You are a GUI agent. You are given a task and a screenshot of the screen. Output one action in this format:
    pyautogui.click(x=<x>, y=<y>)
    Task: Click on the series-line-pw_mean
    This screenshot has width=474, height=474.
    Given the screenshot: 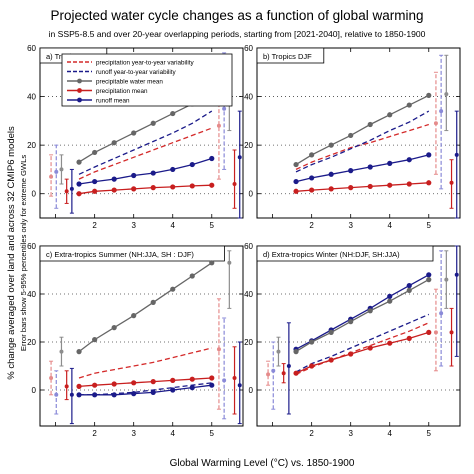 What is the action you would take?
    pyautogui.click(x=362, y=130)
    